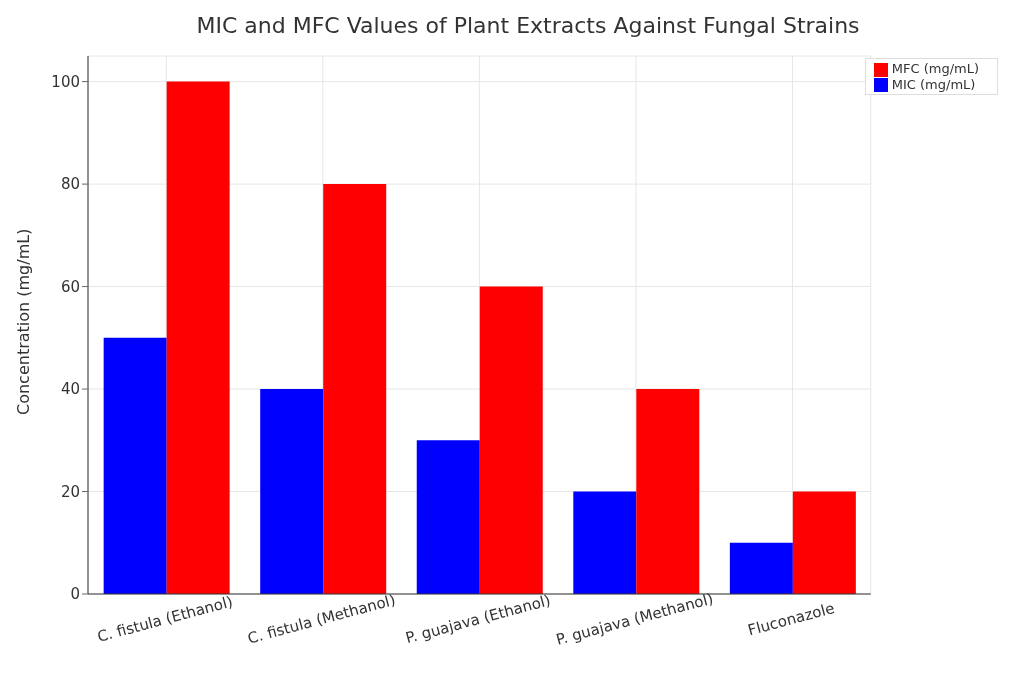  Describe the element at coordinates (65, 81) in the screenshot. I see `y-tick-label: 100` at that location.